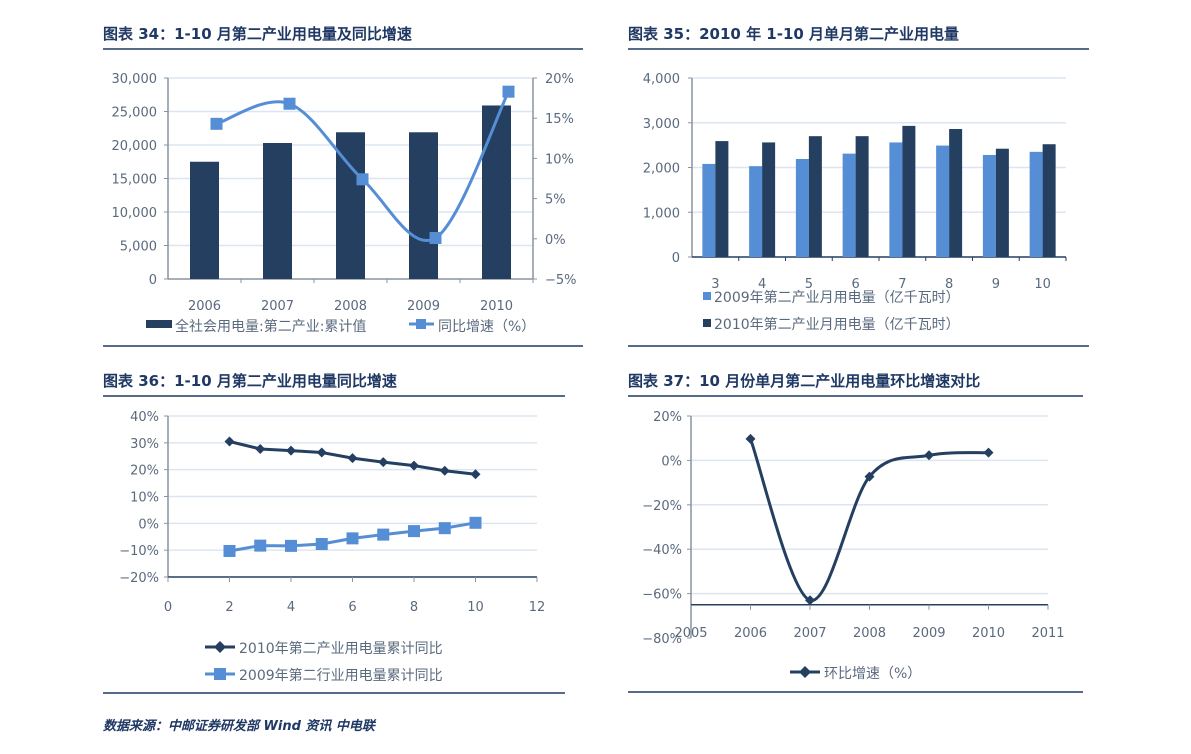 The image size is (1191, 754). I want to click on chart-35-title: 图表 35：2010 年 1-10 月单月第二产业用电量, so click(793, 34).